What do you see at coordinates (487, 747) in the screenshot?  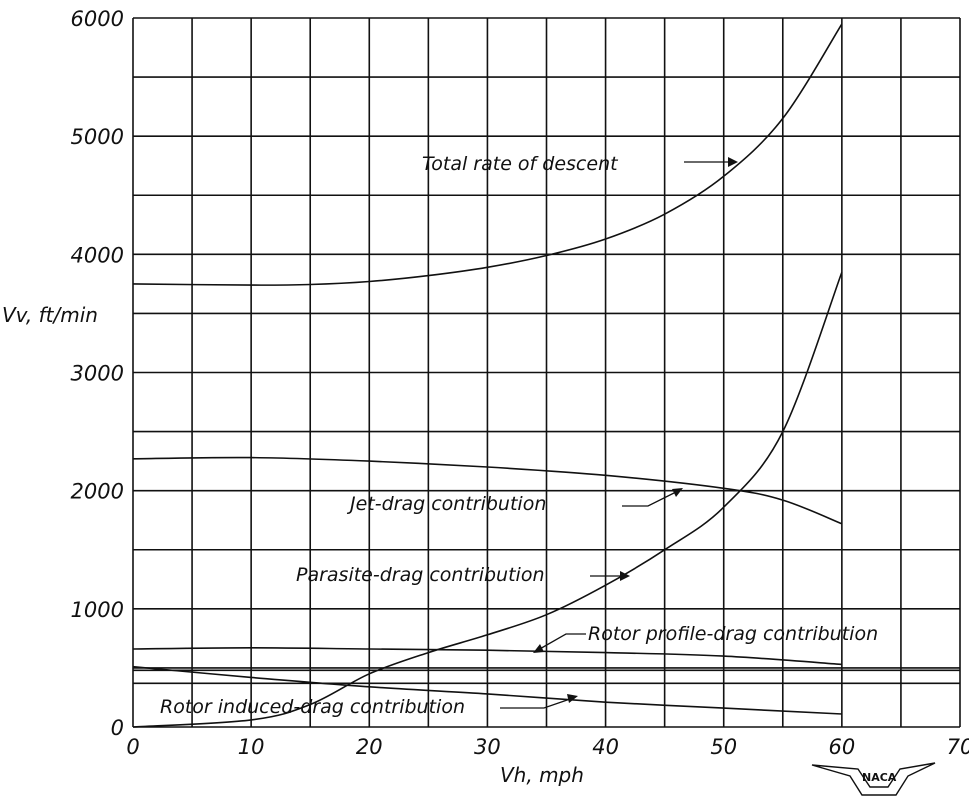 I see `x-tick-label: 30` at bounding box center [487, 747].